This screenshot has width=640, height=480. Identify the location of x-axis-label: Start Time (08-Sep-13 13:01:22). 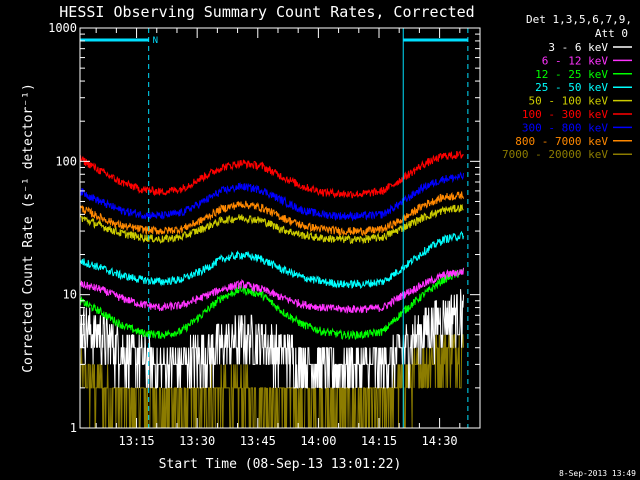
(280, 464).